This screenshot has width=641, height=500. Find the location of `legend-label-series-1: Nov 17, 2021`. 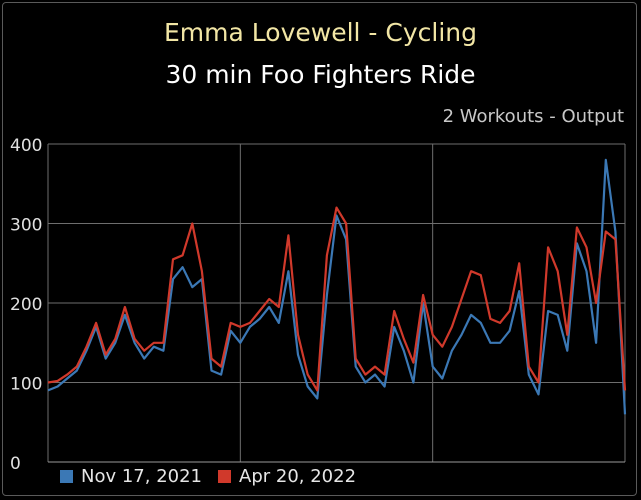

legend-label-series-1: Nov 17, 2021 is located at coordinates (142, 476).